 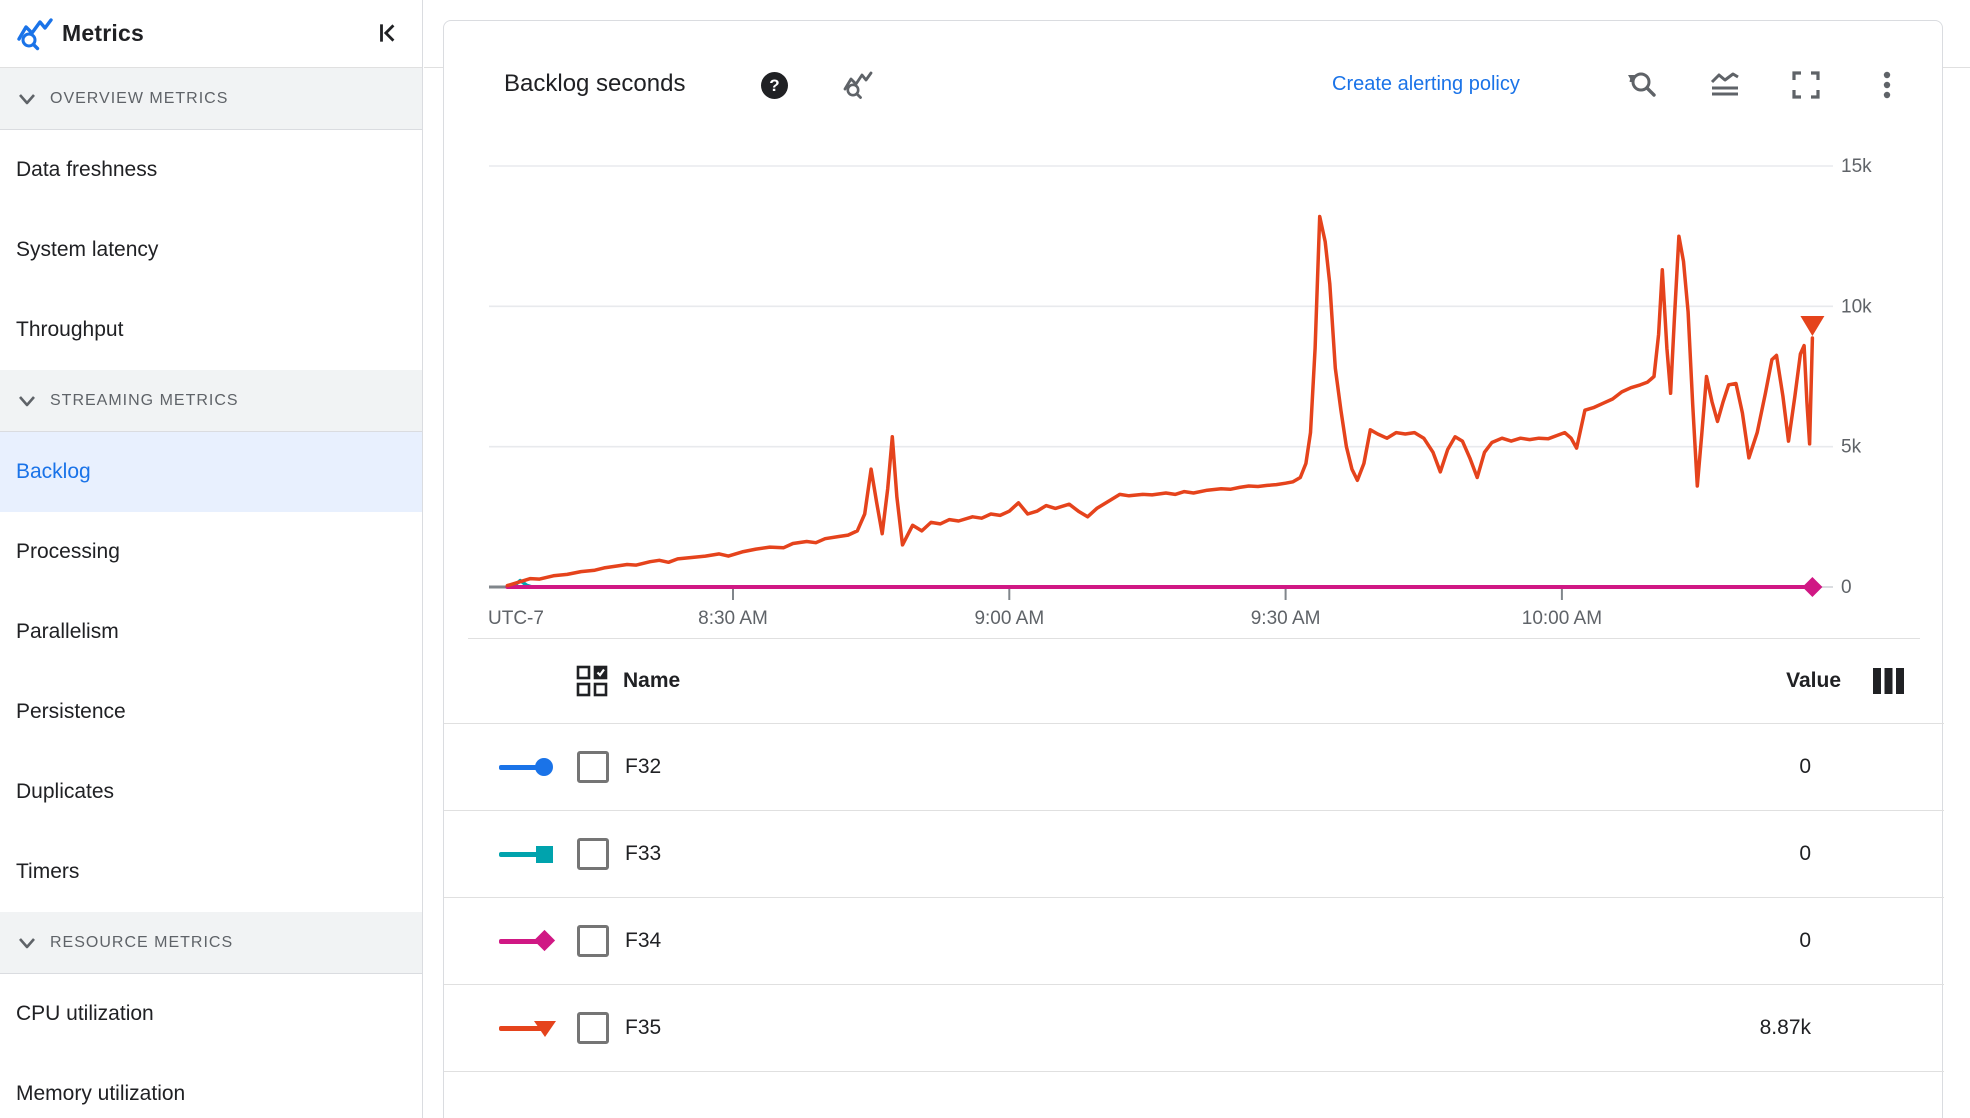 I want to click on table-row: F33 0, so click(x=1194, y=854).